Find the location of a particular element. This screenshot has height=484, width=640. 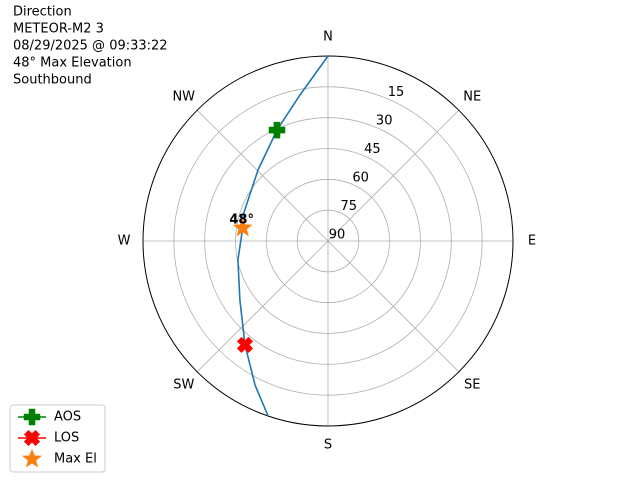

title-line: 48° Max Elevation is located at coordinates (72, 63).